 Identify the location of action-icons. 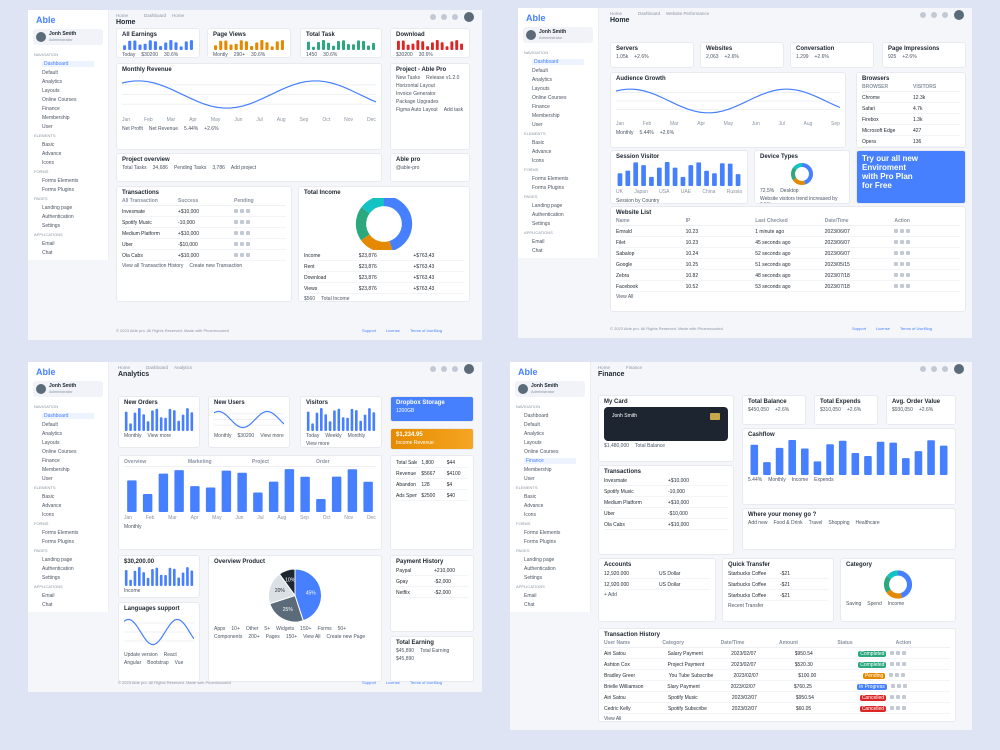
(927, 276).